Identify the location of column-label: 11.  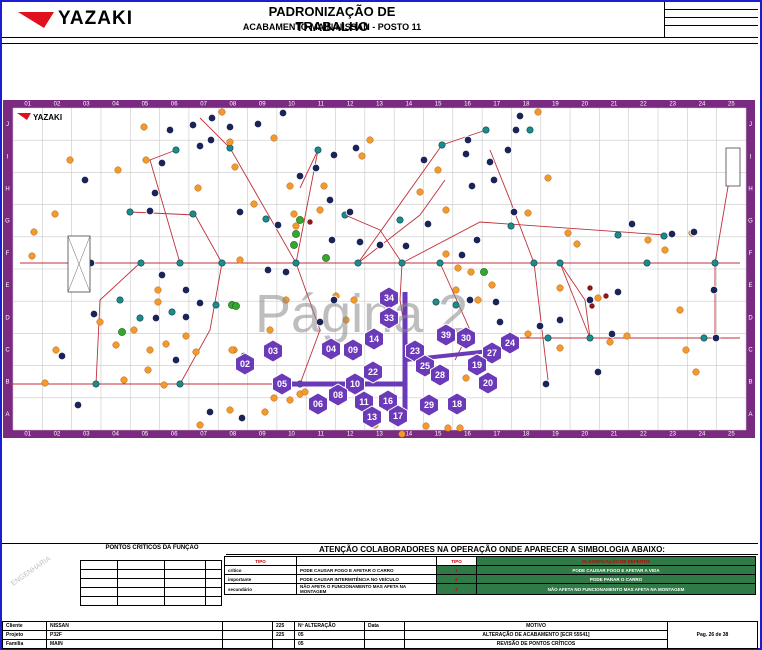
(321, 435).